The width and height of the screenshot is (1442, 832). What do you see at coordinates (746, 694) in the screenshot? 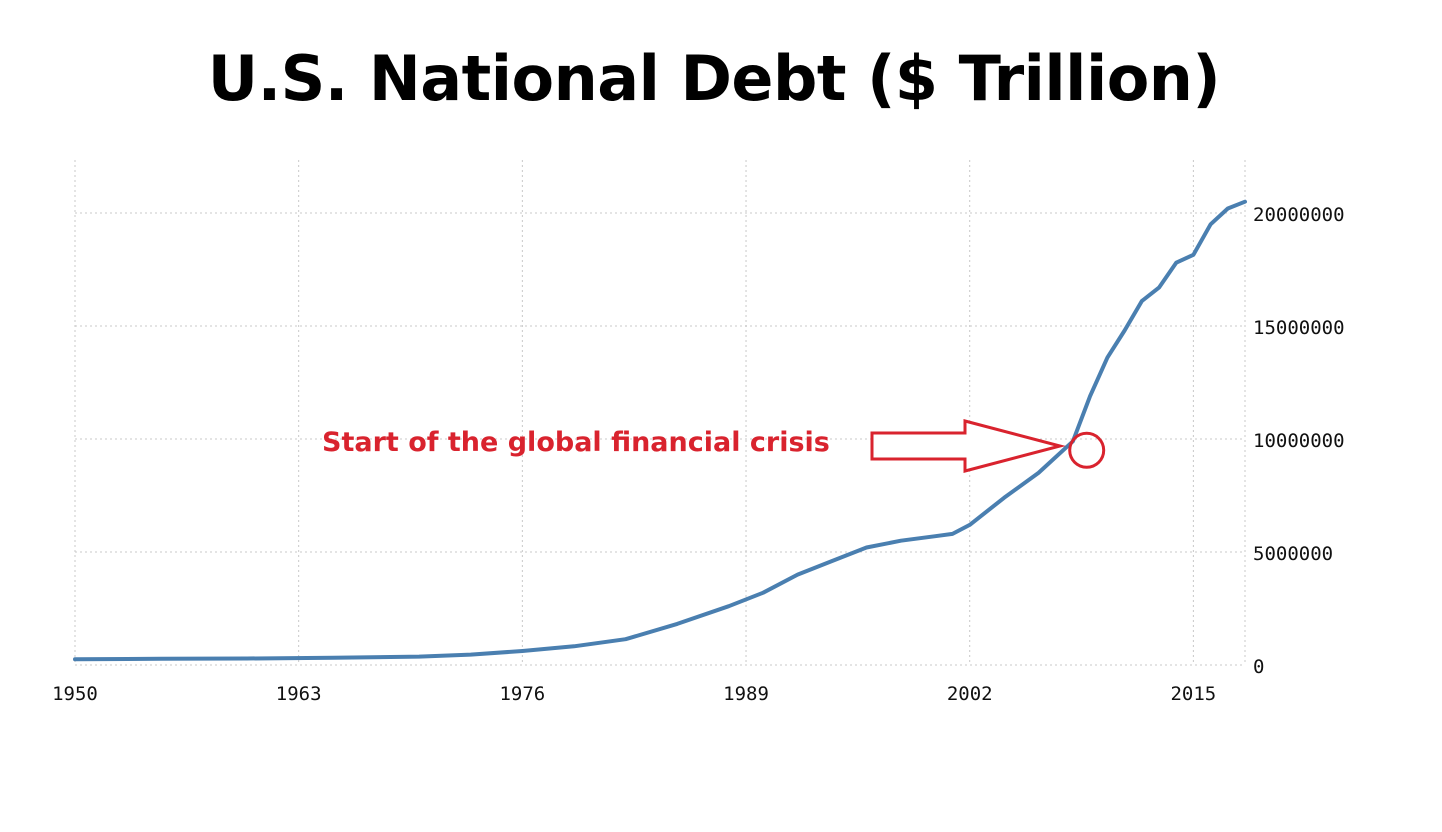
I see `x-tick-label: 1989` at bounding box center [746, 694].